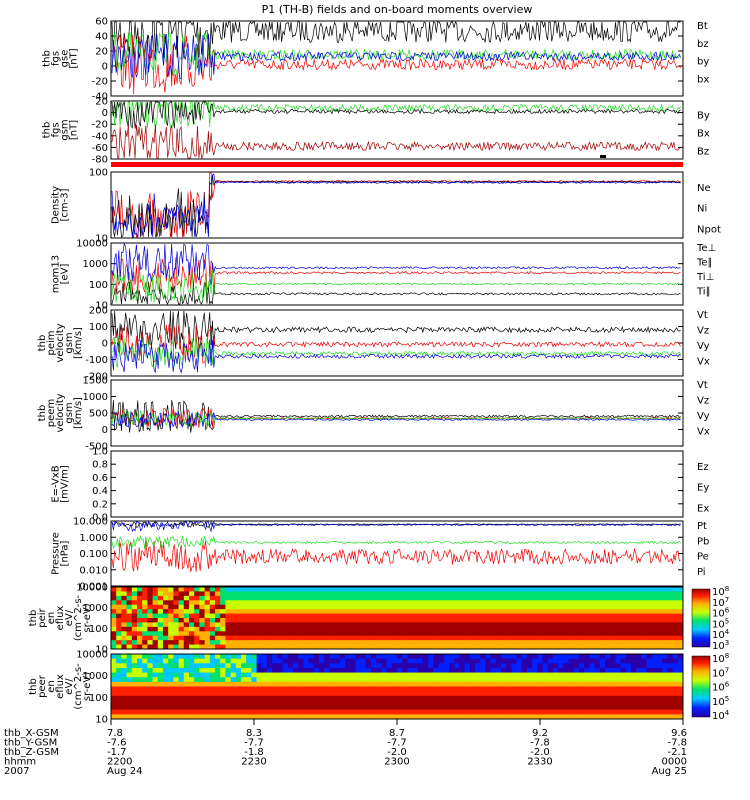  Describe the element at coordinates (397, 58) in the screenshot. I see `panel-frame` at that location.